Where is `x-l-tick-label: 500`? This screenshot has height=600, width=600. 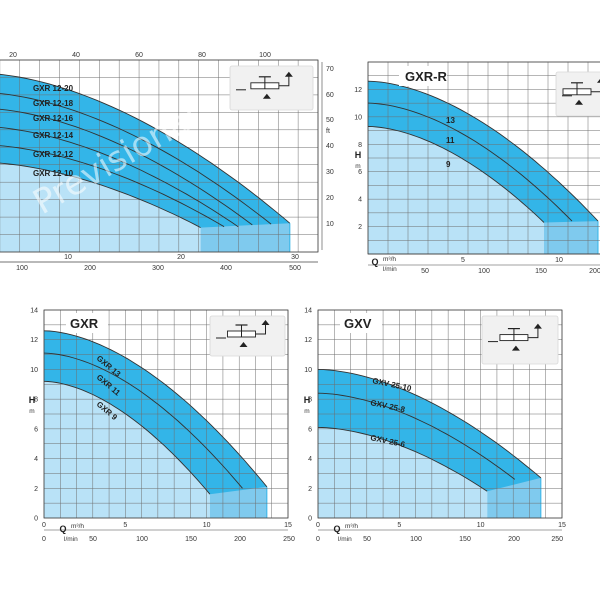 x-l-tick-label: 500 is located at coordinates (295, 268).